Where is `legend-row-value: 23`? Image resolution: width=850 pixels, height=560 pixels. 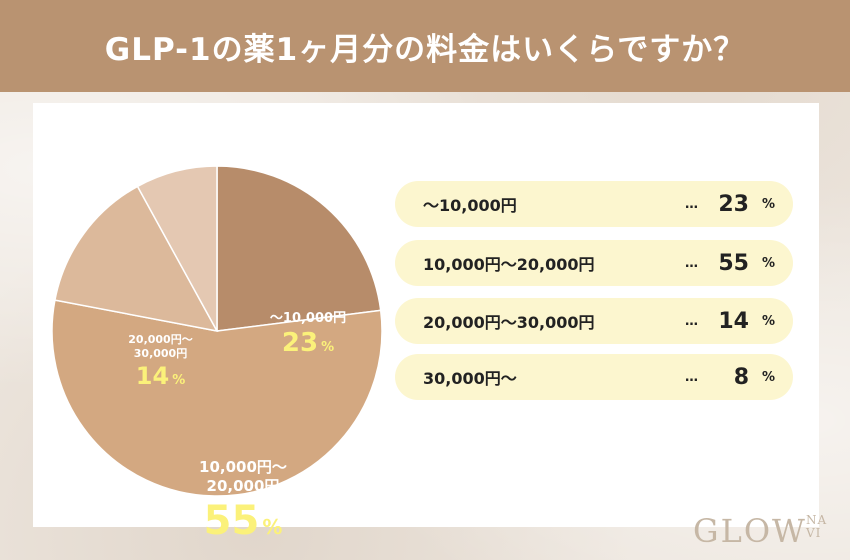
legend-row-value: 23 is located at coordinates (733, 204).